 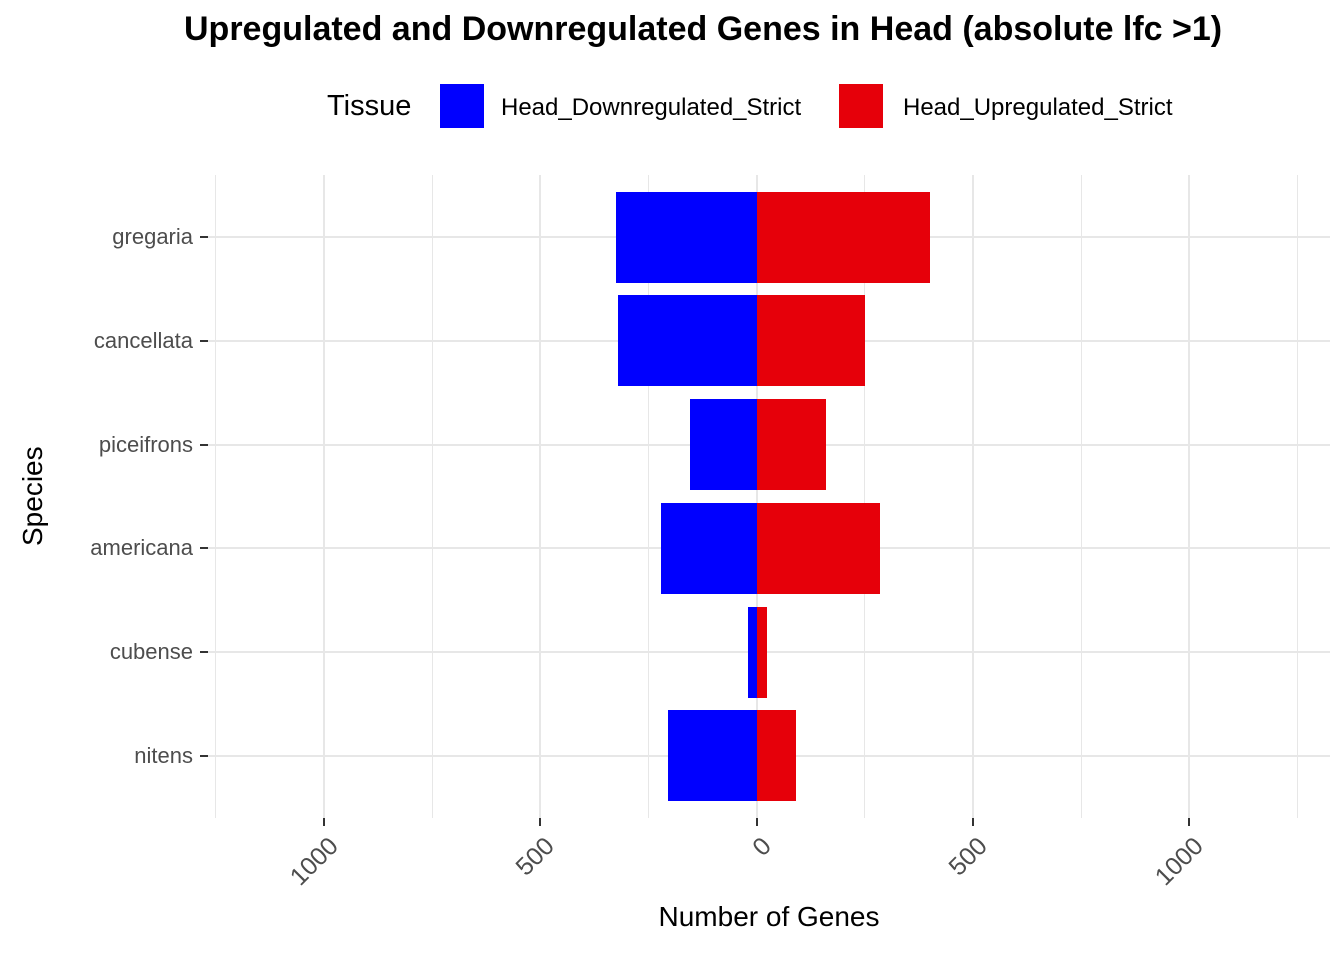 What do you see at coordinates (687, 341) in the screenshot?
I see `bar-downregulated-cancellata` at bounding box center [687, 341].